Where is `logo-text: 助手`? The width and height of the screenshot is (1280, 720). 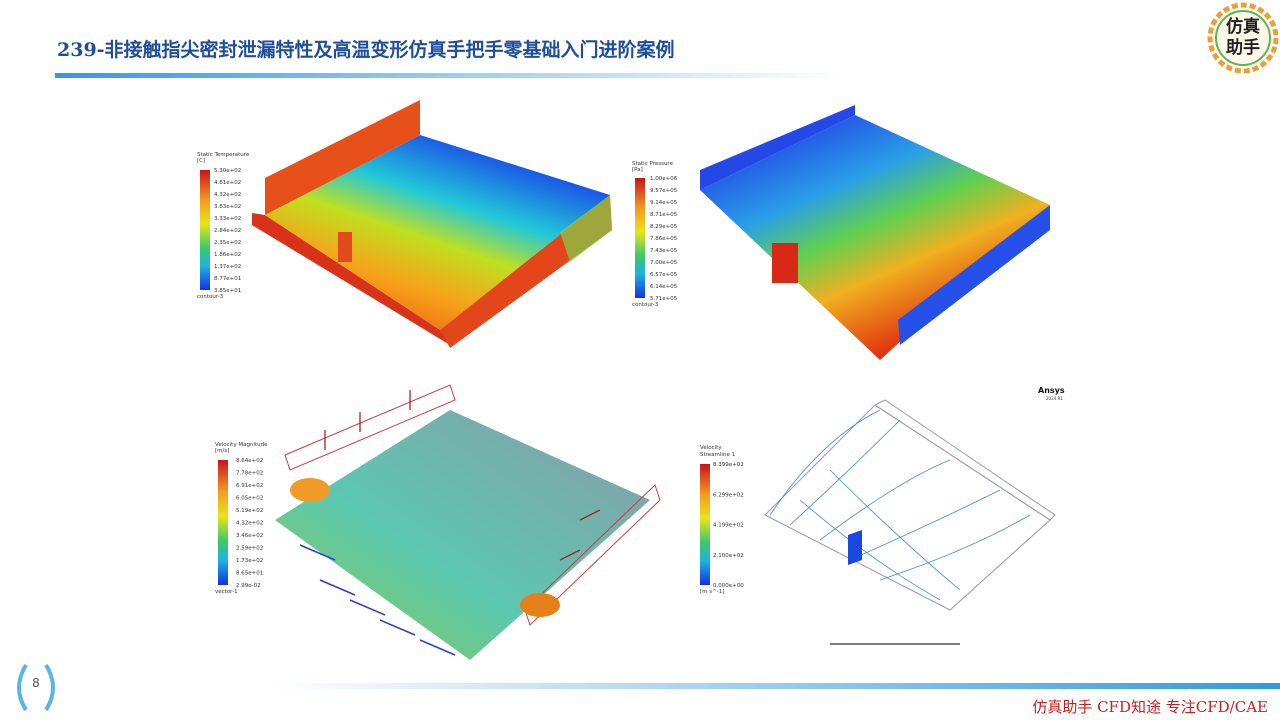
logo-text: 助手 is located at coordinates (1243, 47).